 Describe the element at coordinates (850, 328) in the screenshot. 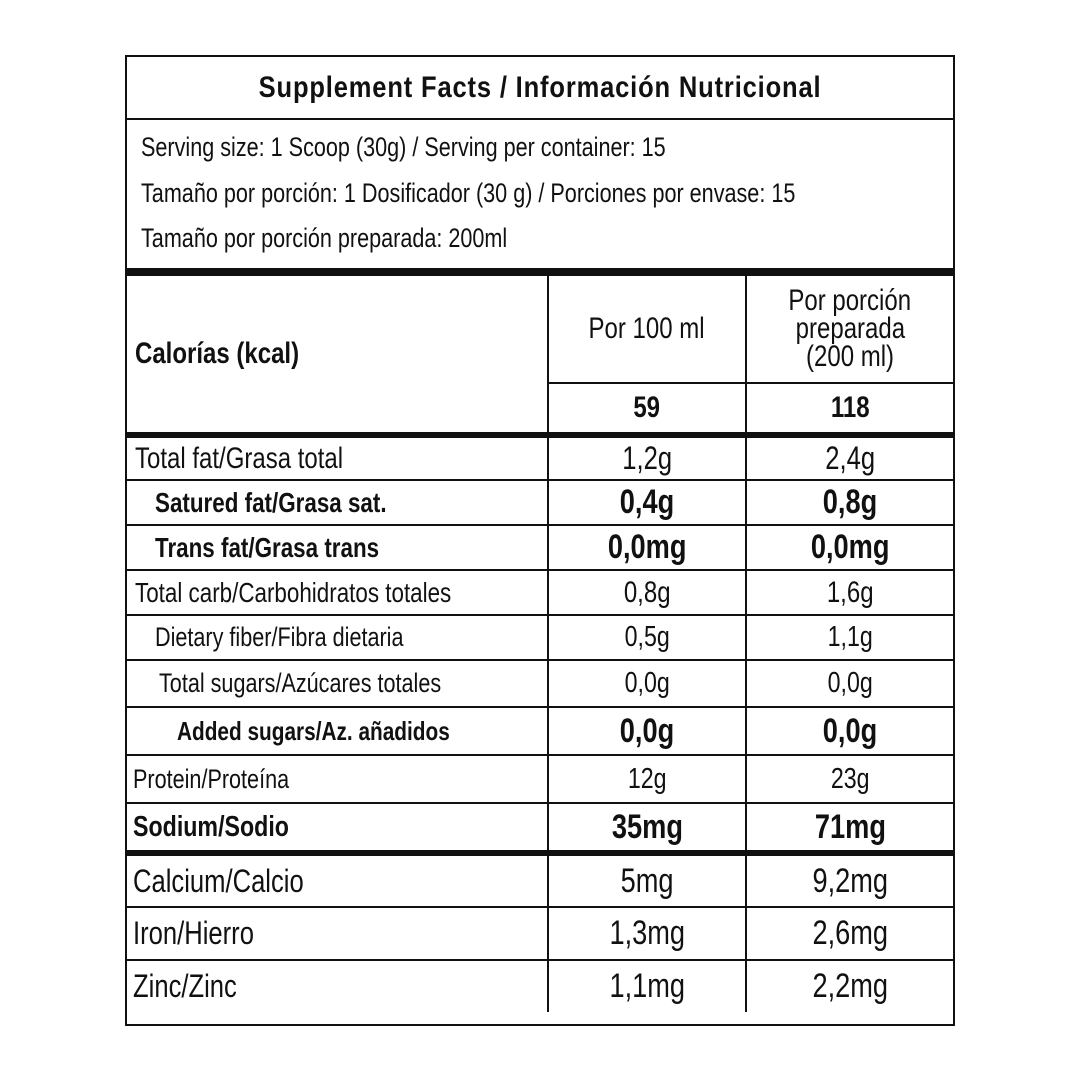

I see `header-text: preparada` at that location.